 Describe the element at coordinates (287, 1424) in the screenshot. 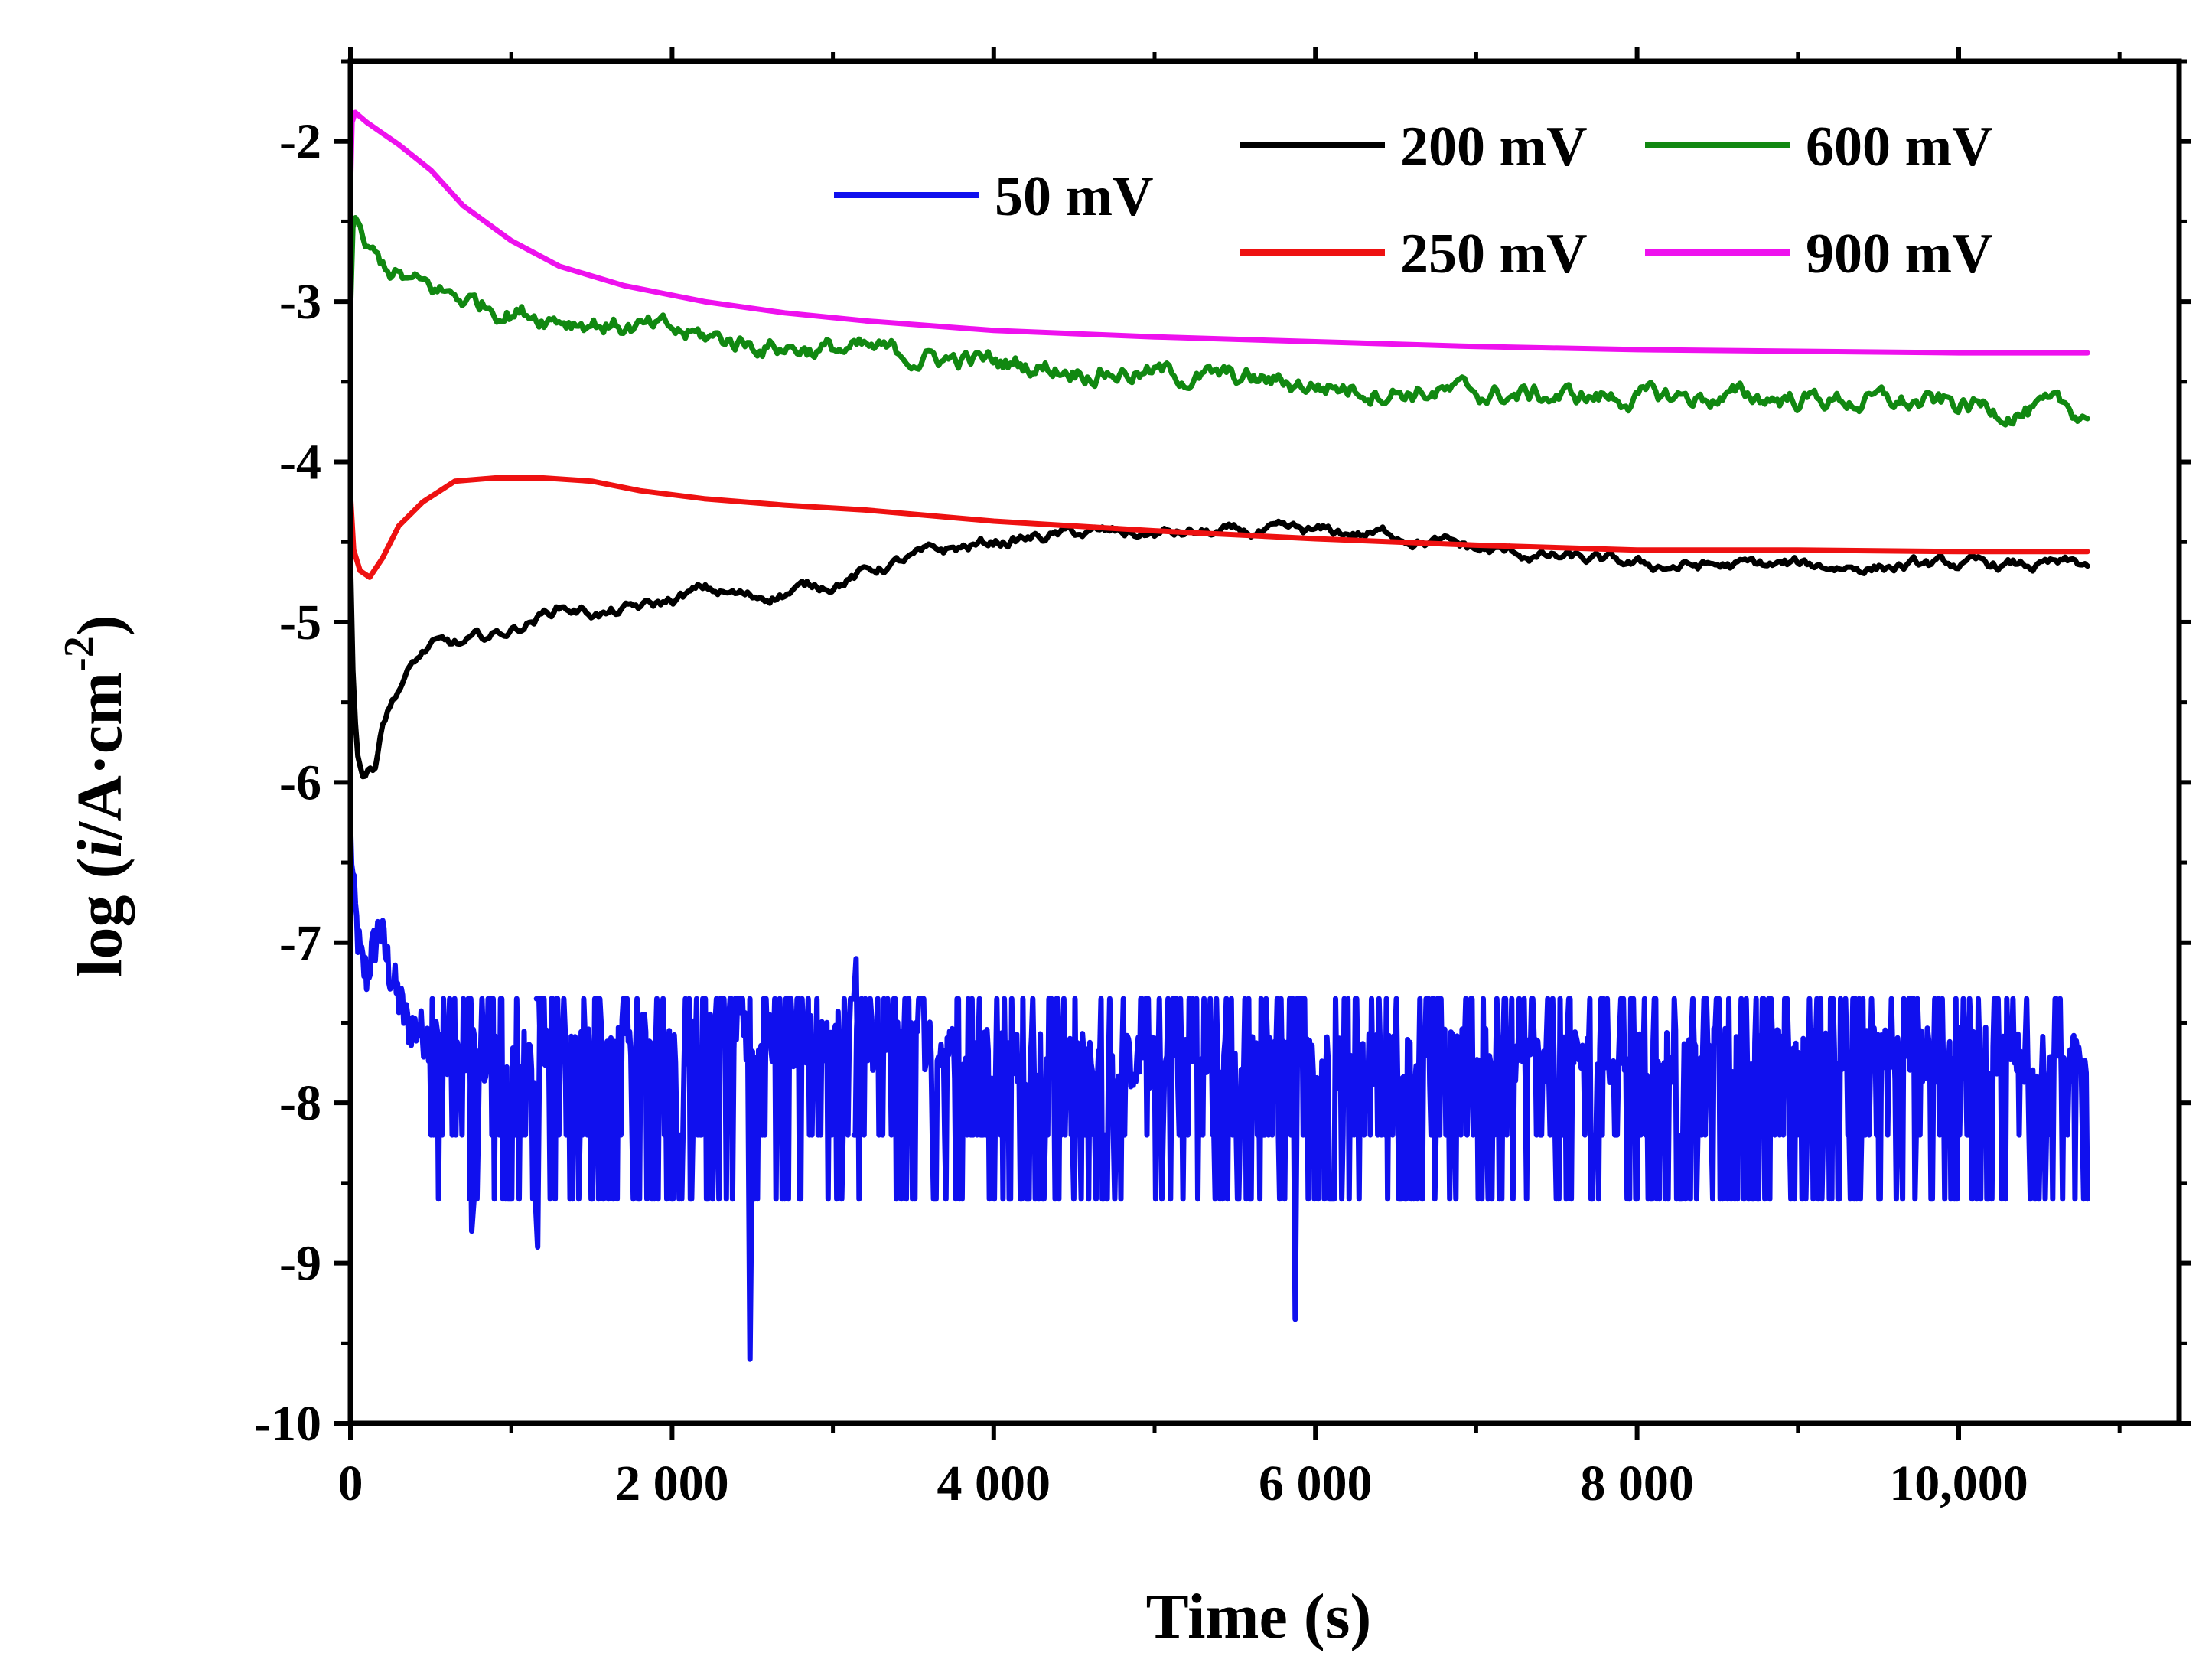

I see `y-tick-label: -10` at that location.